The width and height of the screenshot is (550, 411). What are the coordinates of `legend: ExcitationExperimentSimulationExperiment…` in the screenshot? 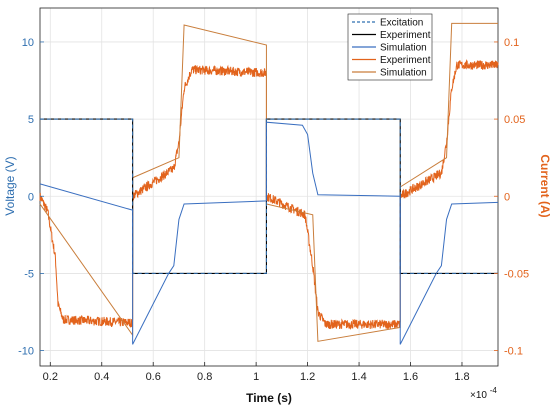 It's located at (390, 47).